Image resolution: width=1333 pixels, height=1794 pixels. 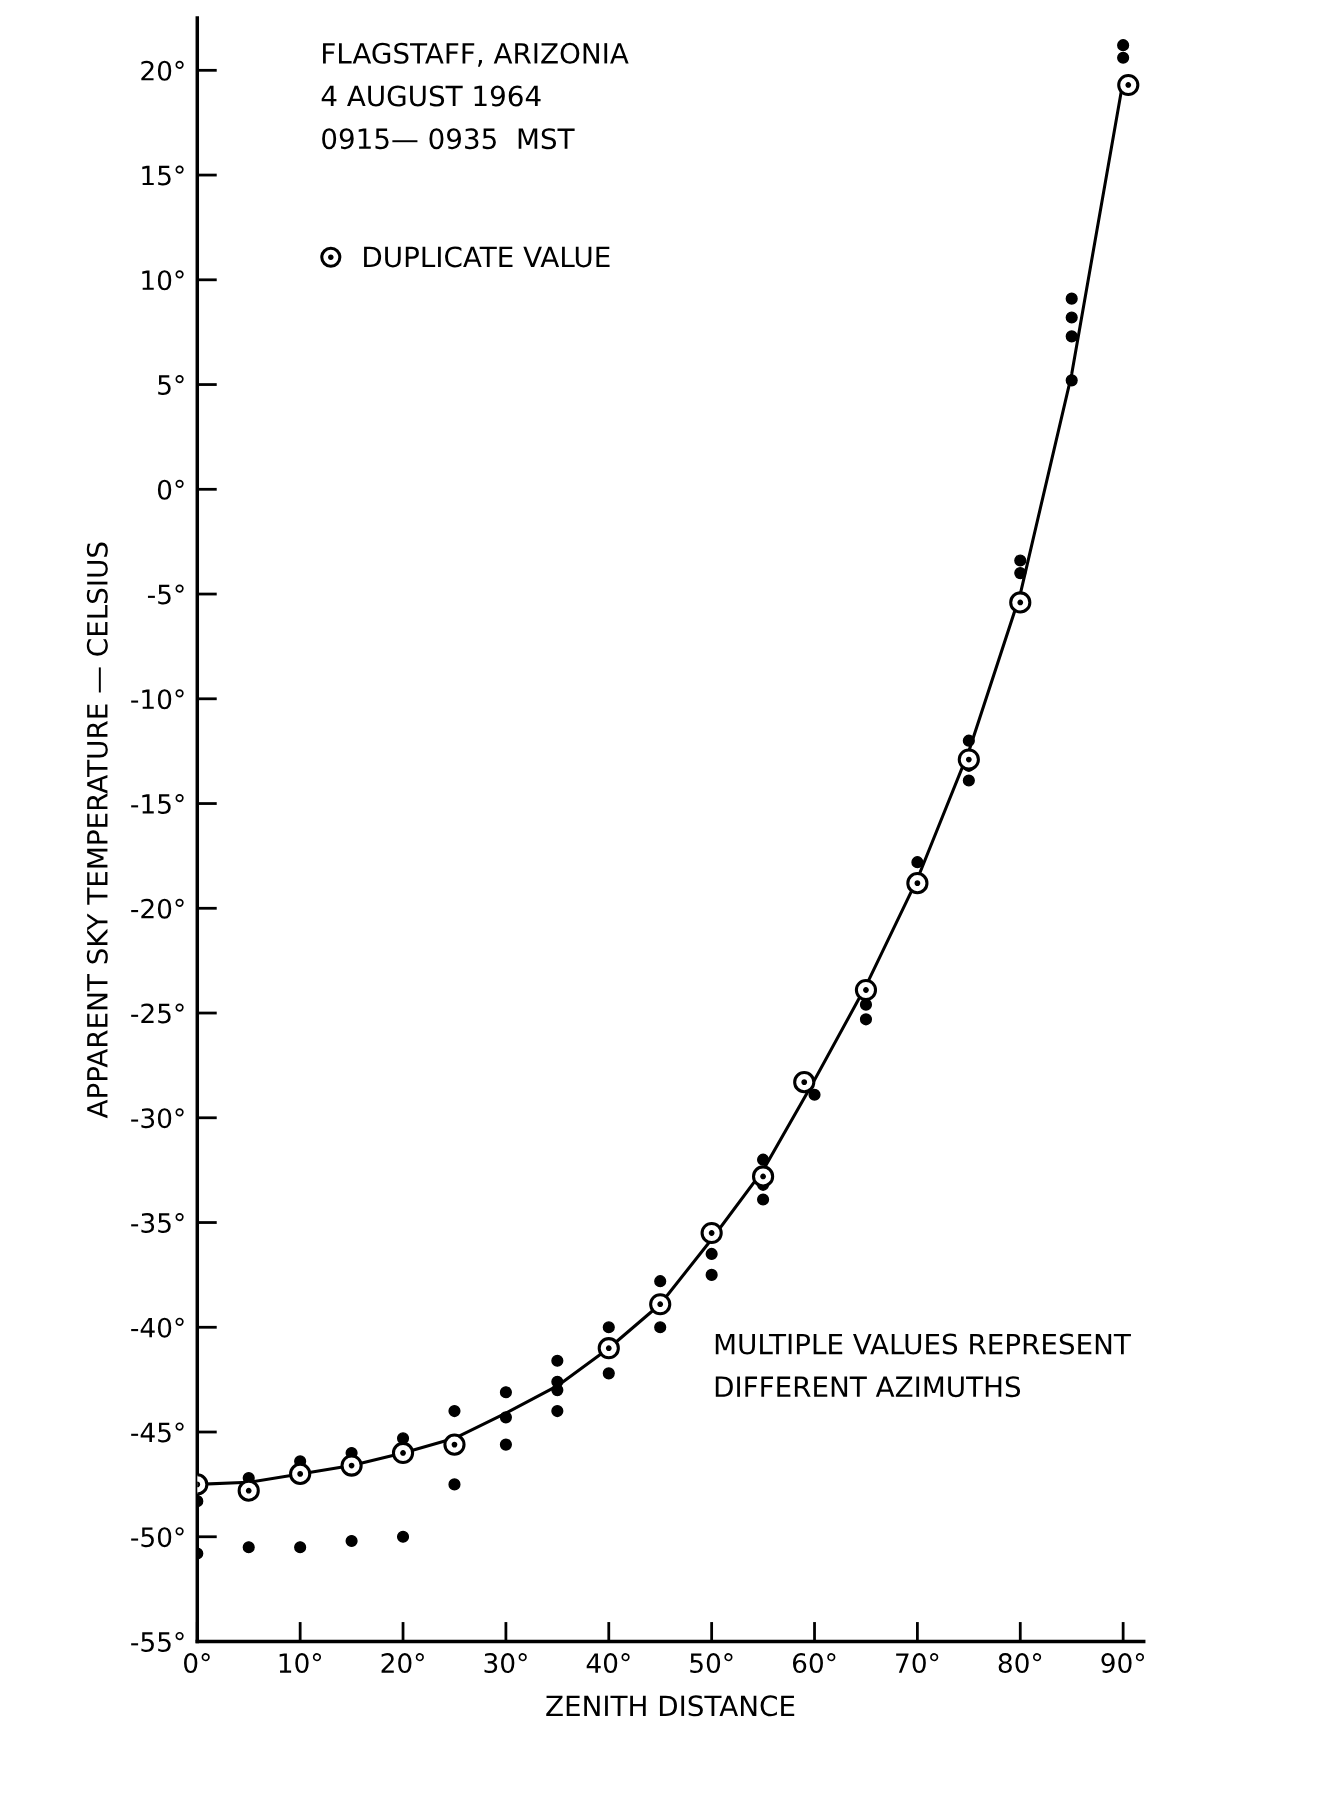 What do you see at coordinates (157, 1222) in the screenshot?
I see `y-tick-label: -35°` at bounding box center [157, 1222].